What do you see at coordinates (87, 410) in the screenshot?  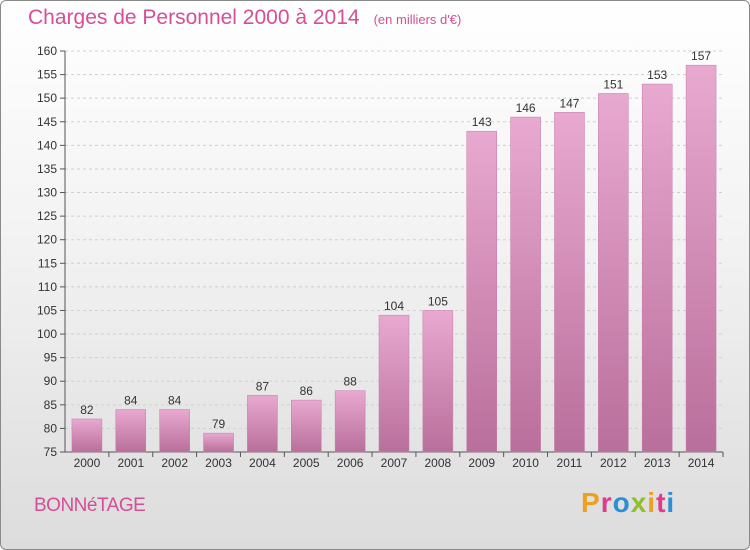 I see `data-label: 82` at bounding box center [87, 410].